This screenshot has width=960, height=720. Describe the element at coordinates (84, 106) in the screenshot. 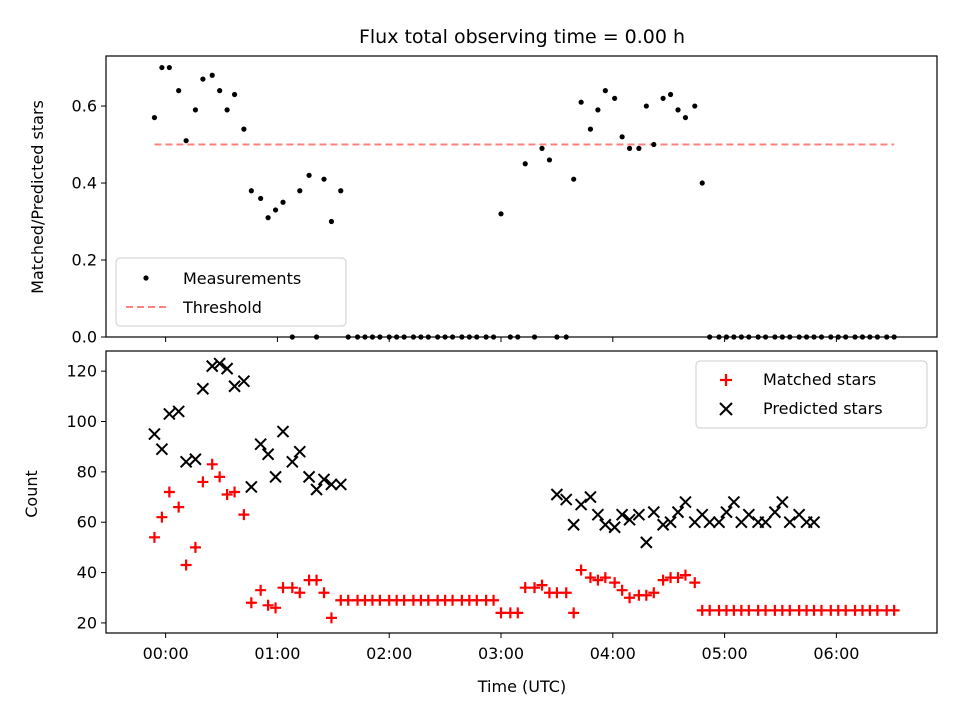

I see `top-ytick-label: 0.6` at that location.